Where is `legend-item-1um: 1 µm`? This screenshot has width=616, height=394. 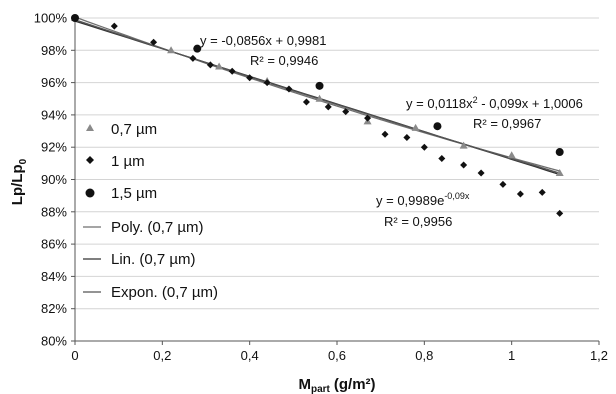 legend-item-1um: 1 µm is located at coordinates (115, 161).